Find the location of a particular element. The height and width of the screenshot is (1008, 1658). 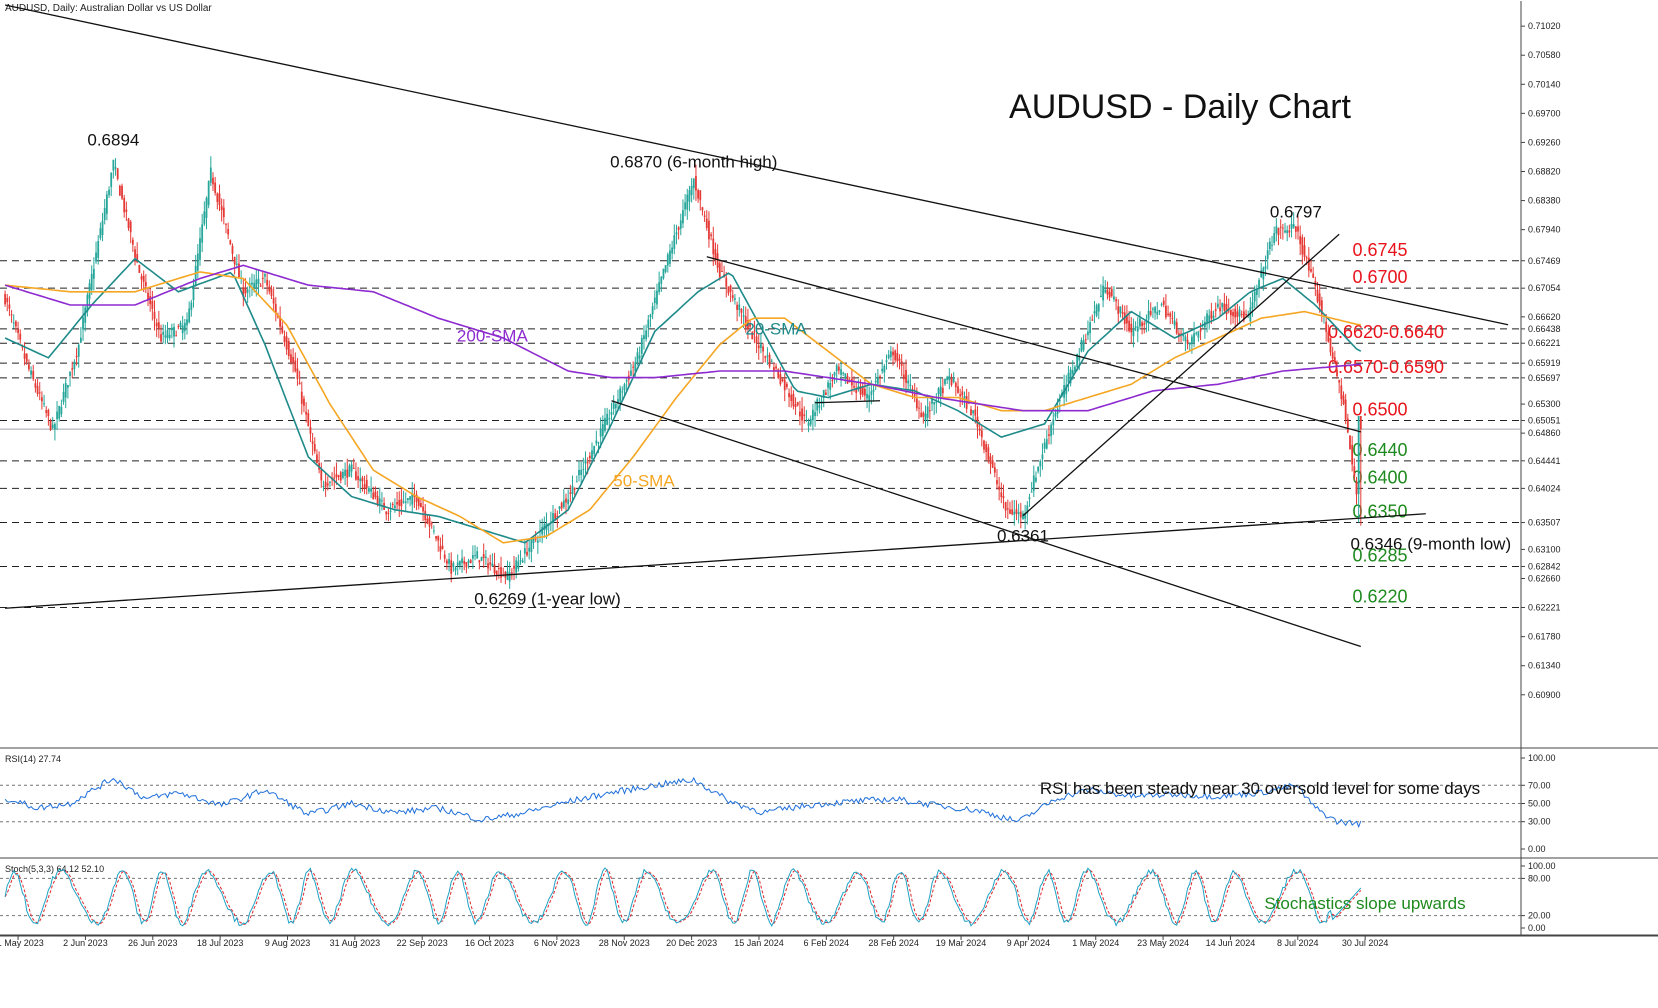

x-tick-label: 11 May 2023 is located at coordinates (22, 943).